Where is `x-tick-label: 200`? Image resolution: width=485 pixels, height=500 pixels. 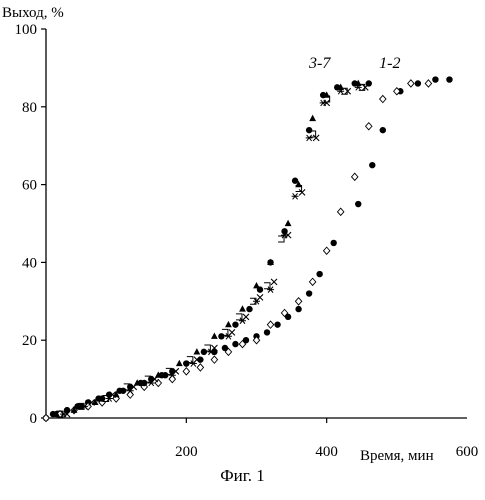 x-tick-label: 200 is located at coordinates (186, 452).